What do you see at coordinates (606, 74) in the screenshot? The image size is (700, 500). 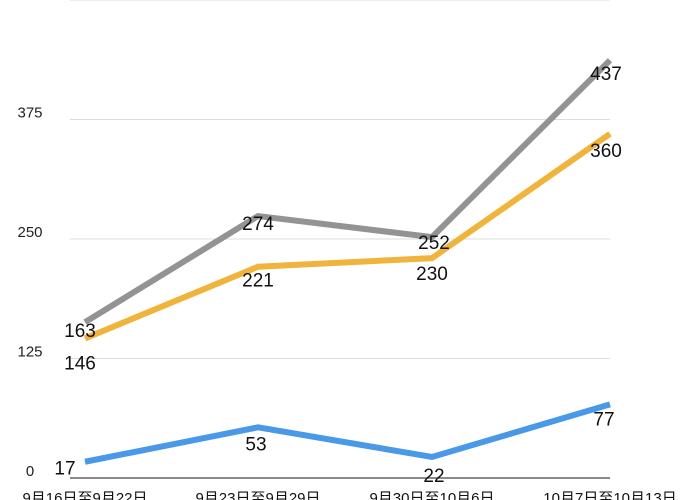 I see `data-label: 437` at bounding box center [606, 74].